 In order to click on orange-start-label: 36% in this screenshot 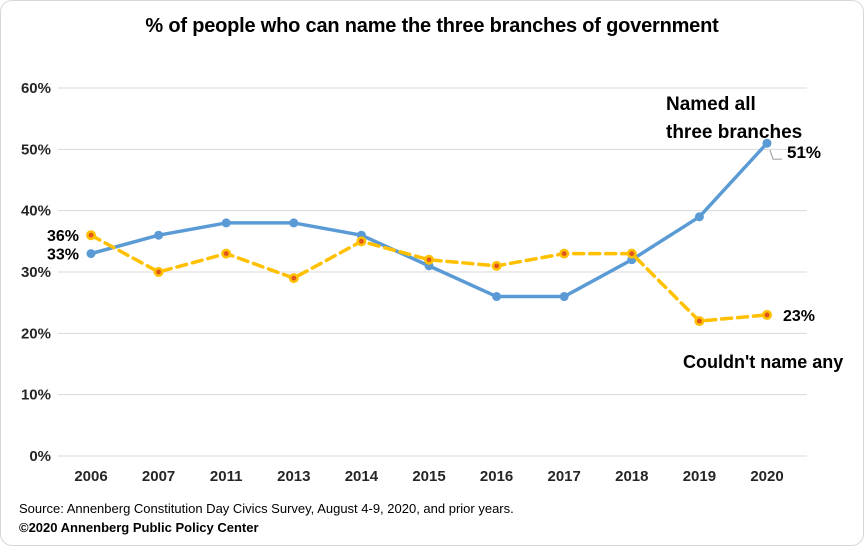, I will do `click(63, 236)`.